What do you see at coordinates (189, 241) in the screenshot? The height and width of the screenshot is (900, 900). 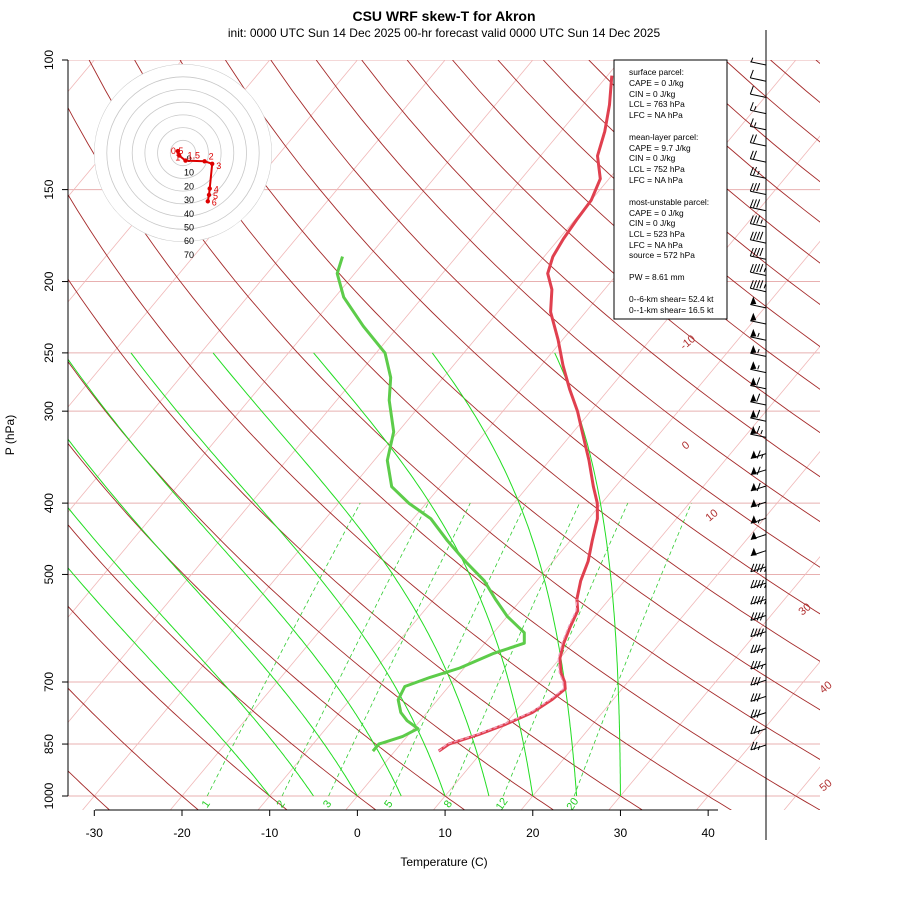 I see `hodograph-ring-label: 60` at bounding box center [189, 241].